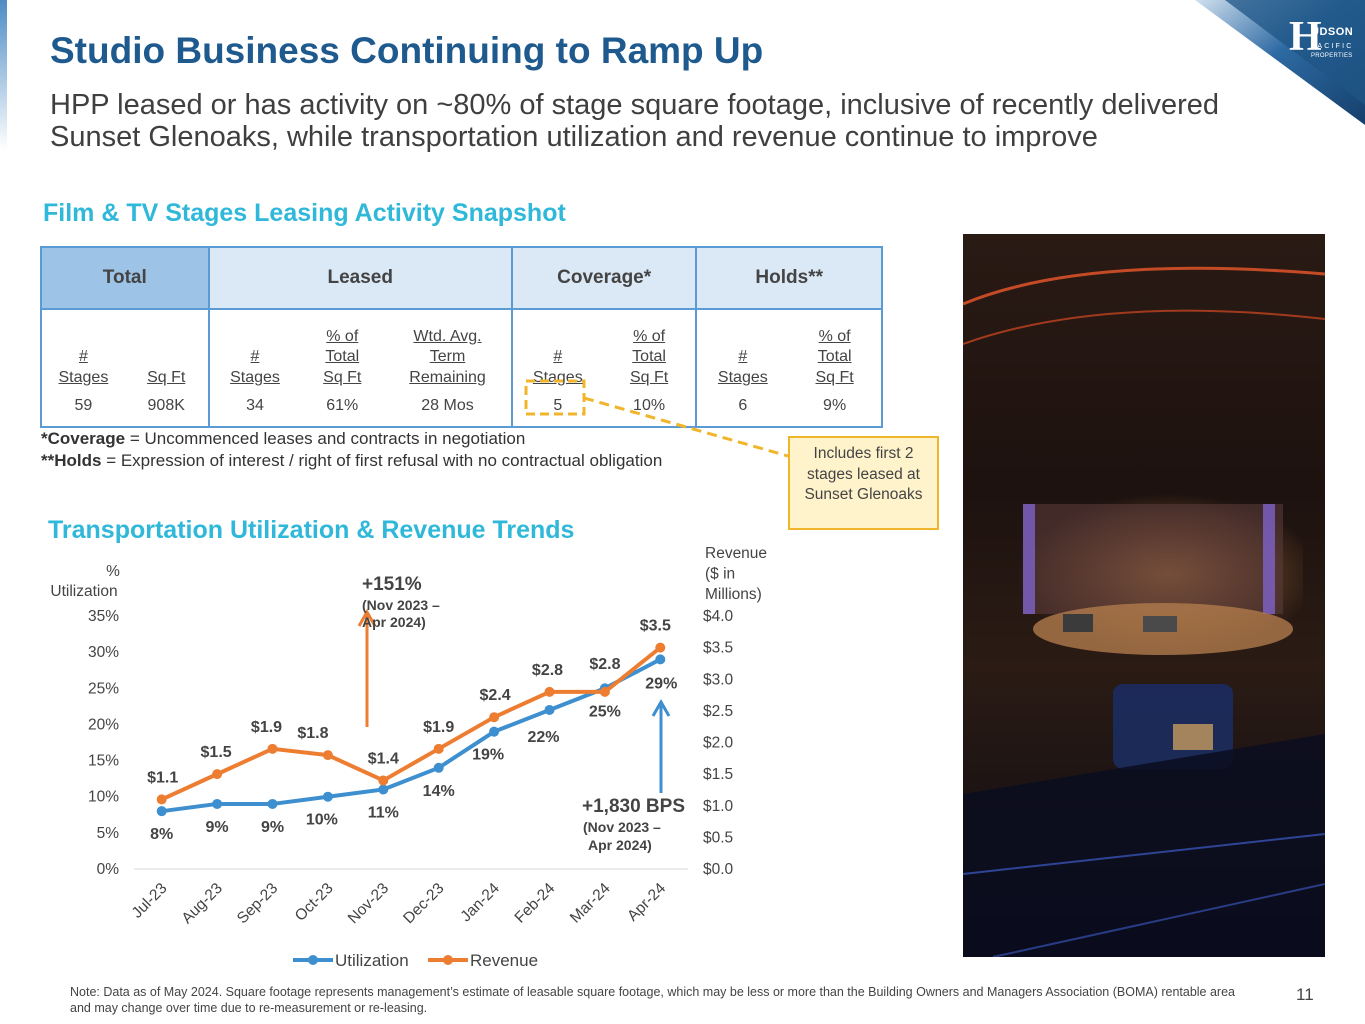 Image resolution: width=1365 pixels, height=1024 pixels. Describe the element at coordinates (342, 408) in the screenshot. I see `value-leased-pct: 61%` at that location.